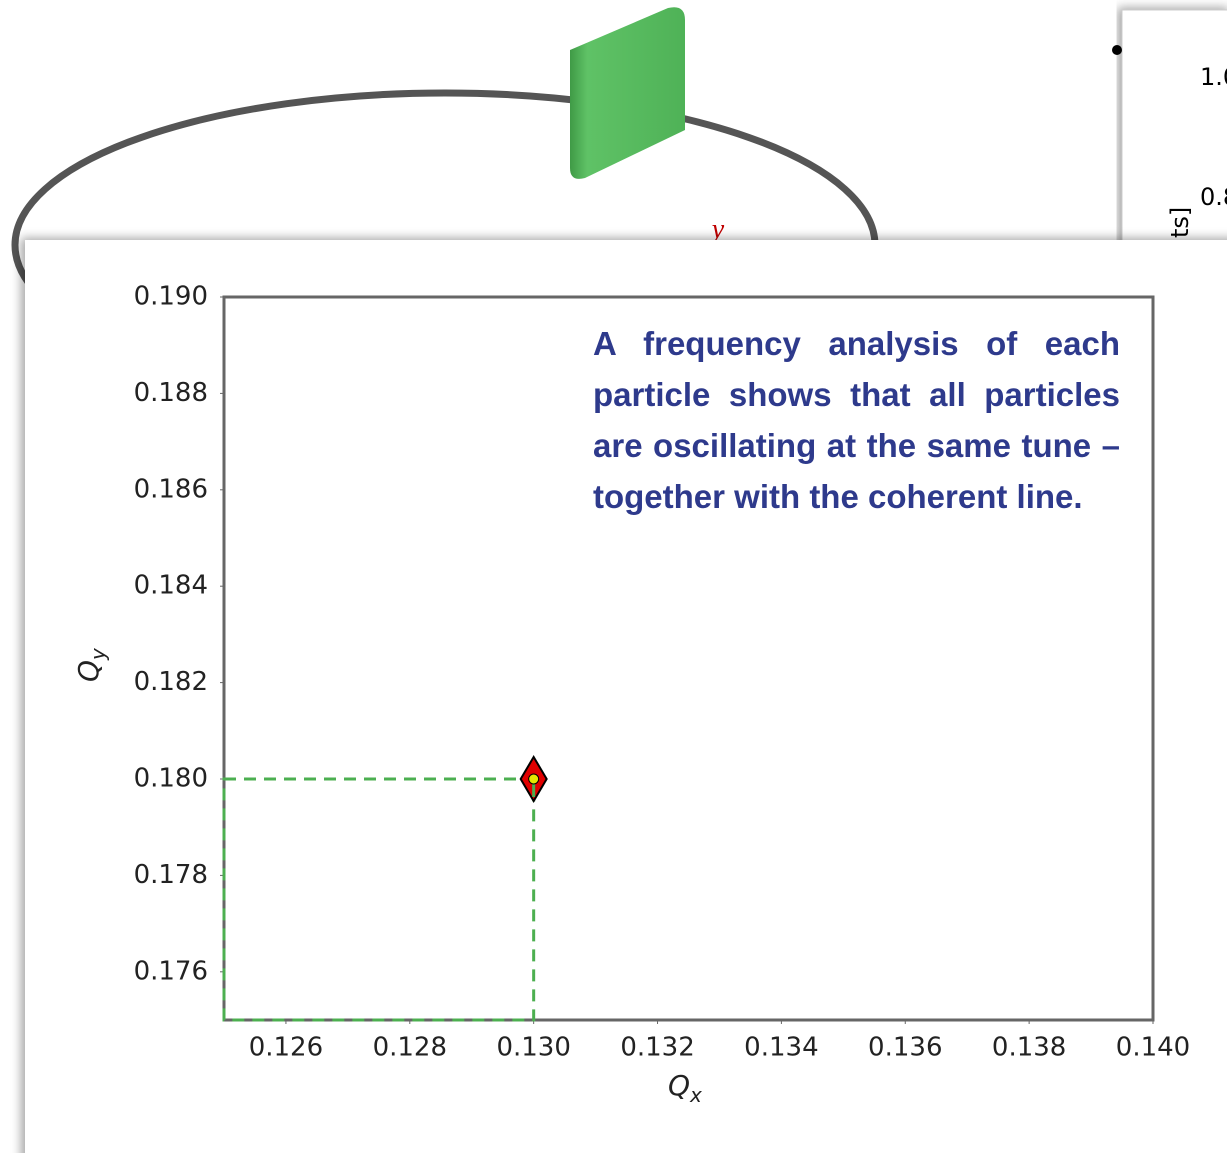 The height and width of the screenshot is (1153, 1227). Describe the element at coordinates (379, 899) in the screenshot. I see `guide-line` at that location.